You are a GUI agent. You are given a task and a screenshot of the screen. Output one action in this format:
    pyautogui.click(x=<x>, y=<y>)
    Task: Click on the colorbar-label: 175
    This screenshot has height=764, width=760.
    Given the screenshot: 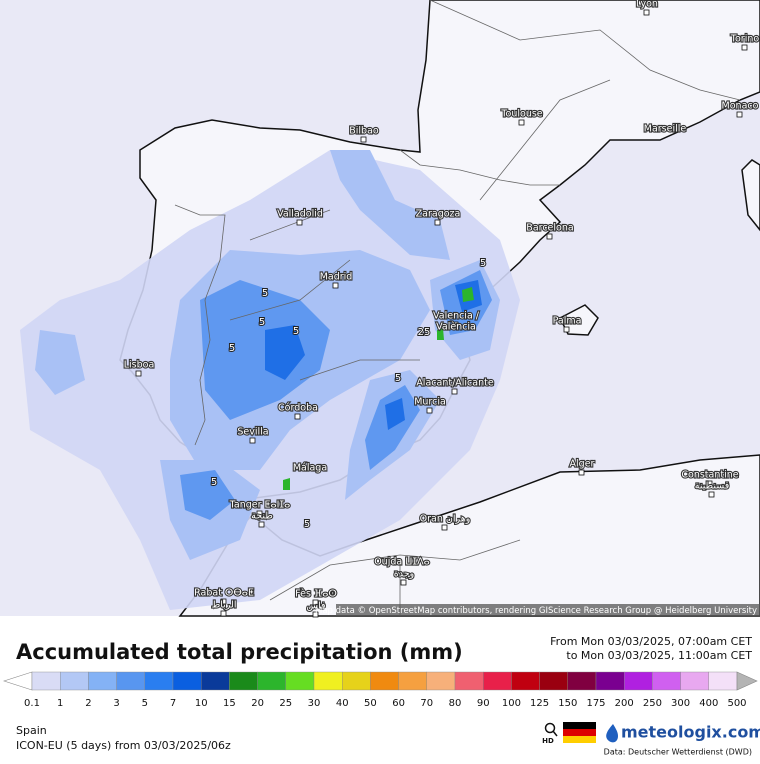 What is the action you would take?
    pyautogui.click(x=595, y=703)
    